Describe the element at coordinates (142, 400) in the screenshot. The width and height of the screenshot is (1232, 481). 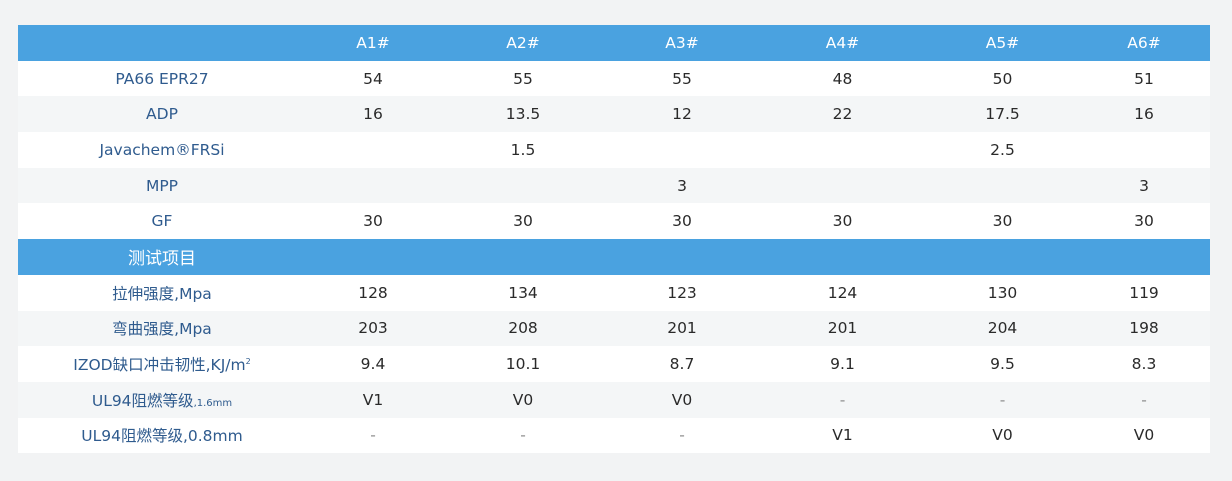
I see `row-label-text: UL94阻燃等级` at that location.